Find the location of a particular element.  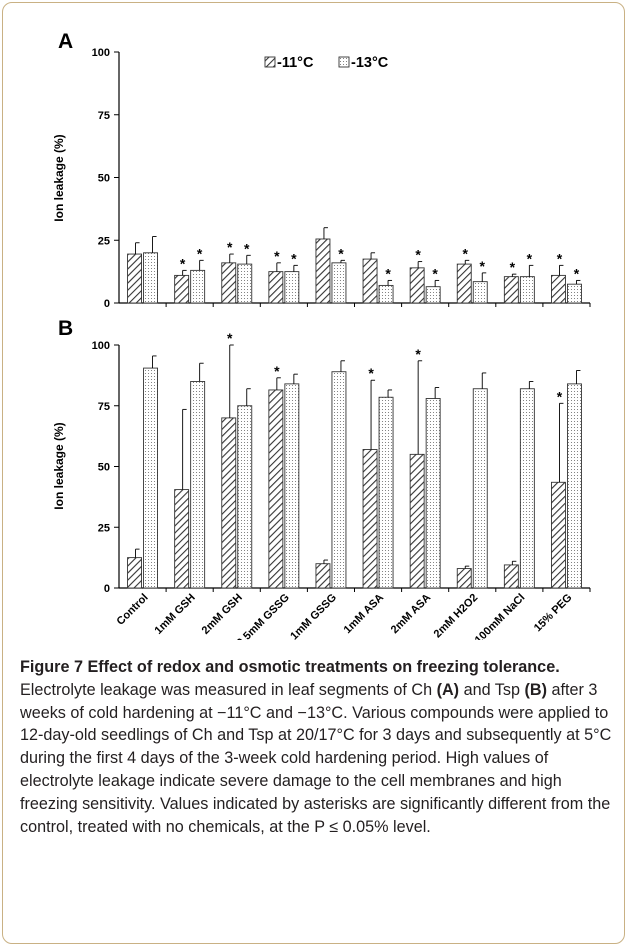

x-category-label: 1mM ASA is located at coordinates (364, 614).